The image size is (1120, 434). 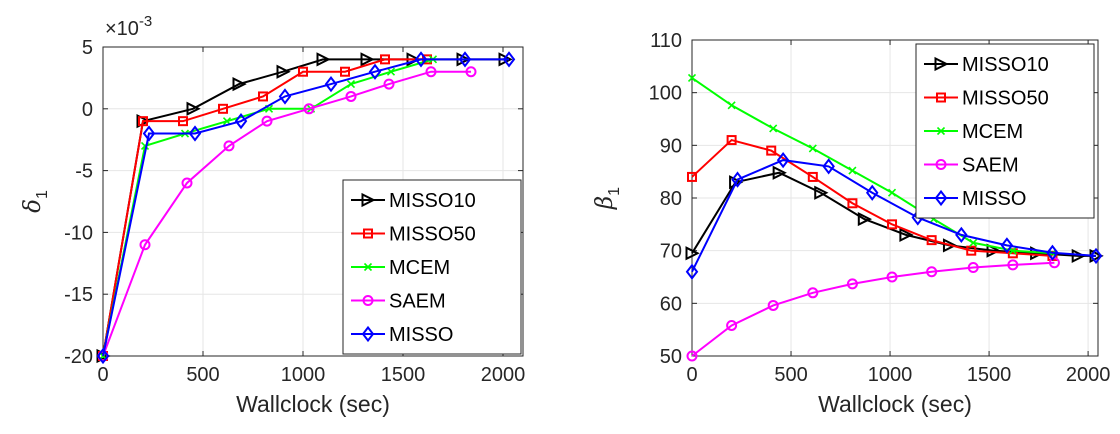 I want to click on y-tick-label: -15, so click(x=78, y=295).